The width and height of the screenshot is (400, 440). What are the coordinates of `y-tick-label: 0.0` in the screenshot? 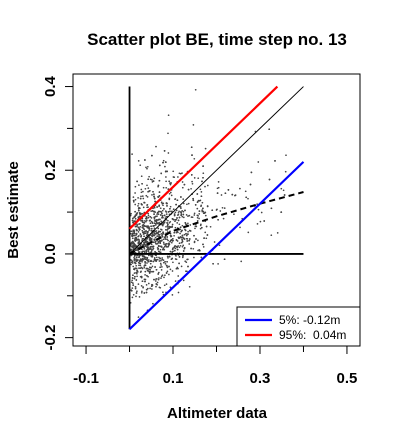 It's located at (50, 253).